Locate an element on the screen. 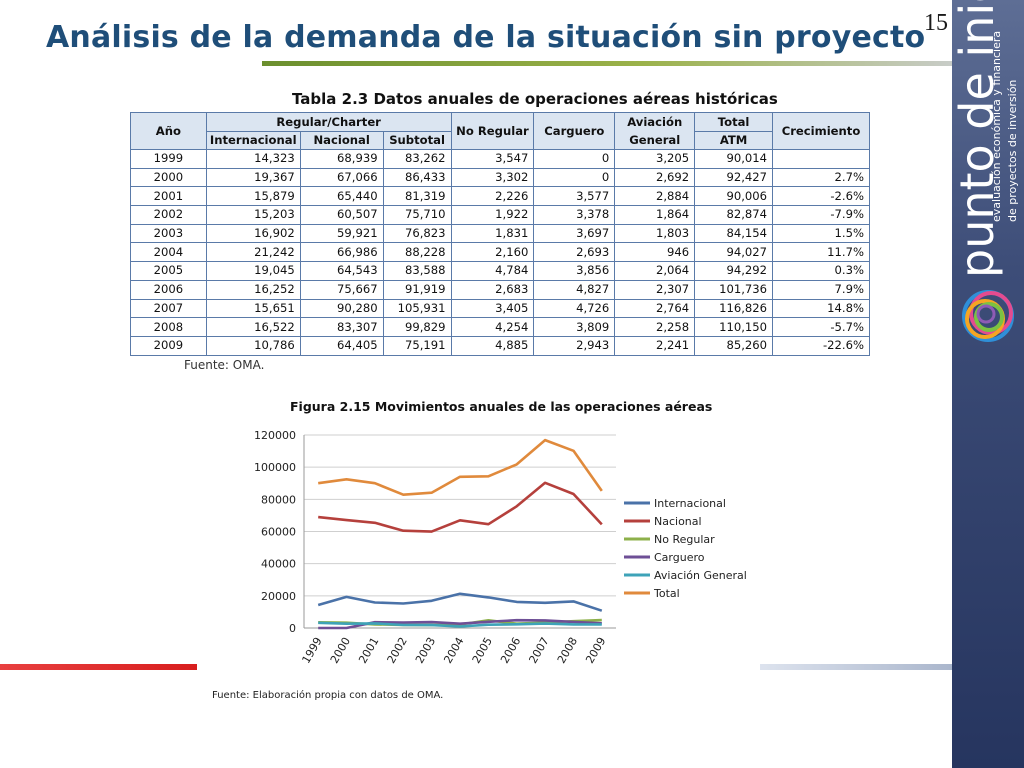 The image size is (1024, 768). x-tick-label: 2000 is located at coordinates (340, 650).